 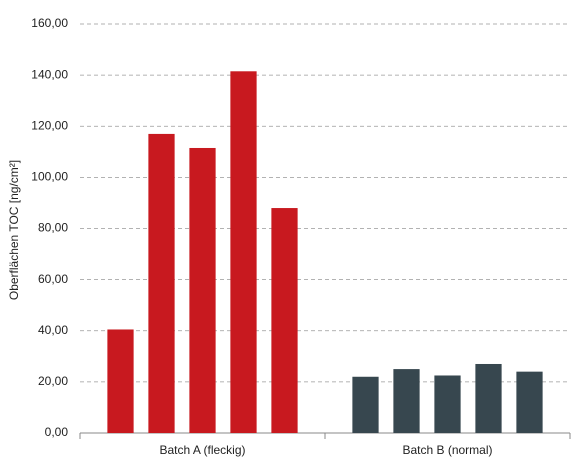 I want to click on x-tick-label: Batch B (normal), so click(x=447, y=450).